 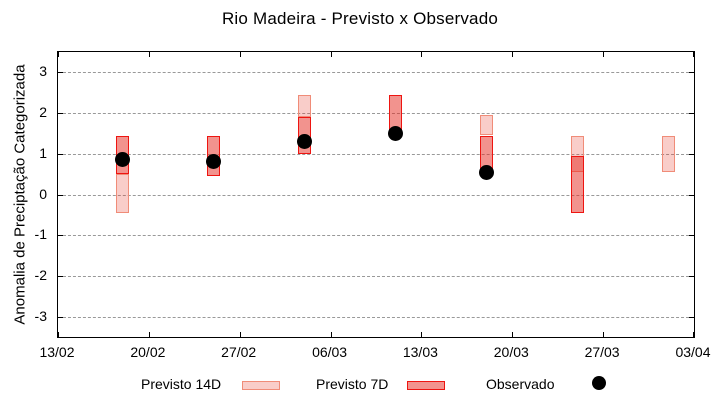 What do you see at coordinates (40, 234) in the screenshot?
I see `y-tick-label: -1` at bounding box center [40, 234].